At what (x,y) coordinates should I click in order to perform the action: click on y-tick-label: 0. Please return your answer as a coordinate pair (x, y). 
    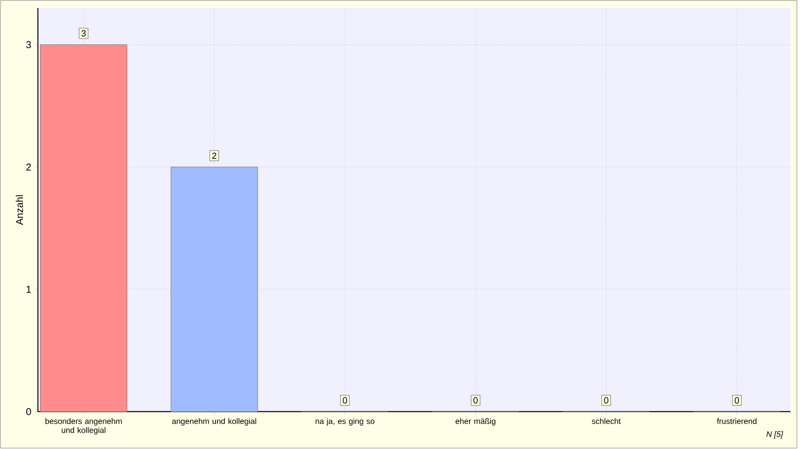
    Looking at the image, I should click on (28, 412).